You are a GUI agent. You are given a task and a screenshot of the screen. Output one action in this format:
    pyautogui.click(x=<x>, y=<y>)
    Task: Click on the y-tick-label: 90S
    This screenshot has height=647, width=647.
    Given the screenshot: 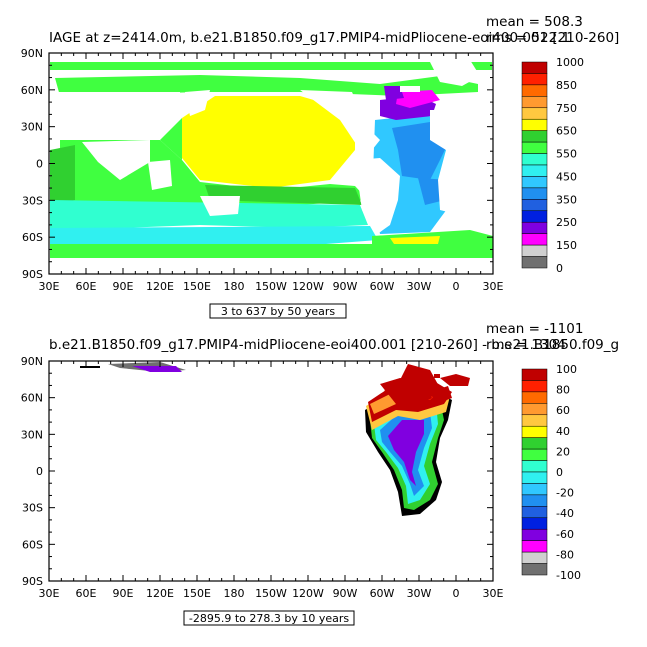 What is the action you would take?
    pyautogui.click(x=32, y=581)
    